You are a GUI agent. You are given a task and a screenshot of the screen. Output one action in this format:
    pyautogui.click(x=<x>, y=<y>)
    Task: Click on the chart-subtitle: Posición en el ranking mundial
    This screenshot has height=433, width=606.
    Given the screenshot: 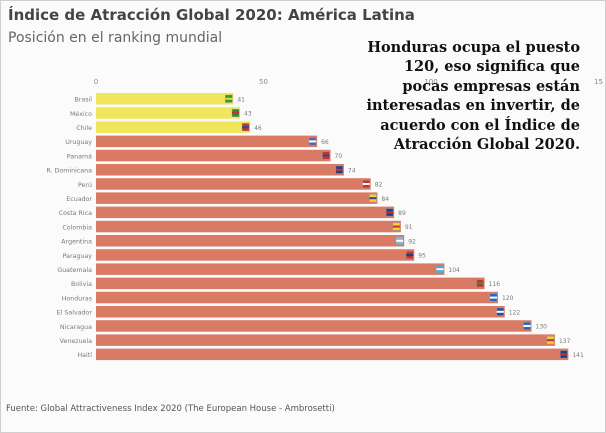 What is the action you would take?
    pyautogui.click(x=115, y=38)
    